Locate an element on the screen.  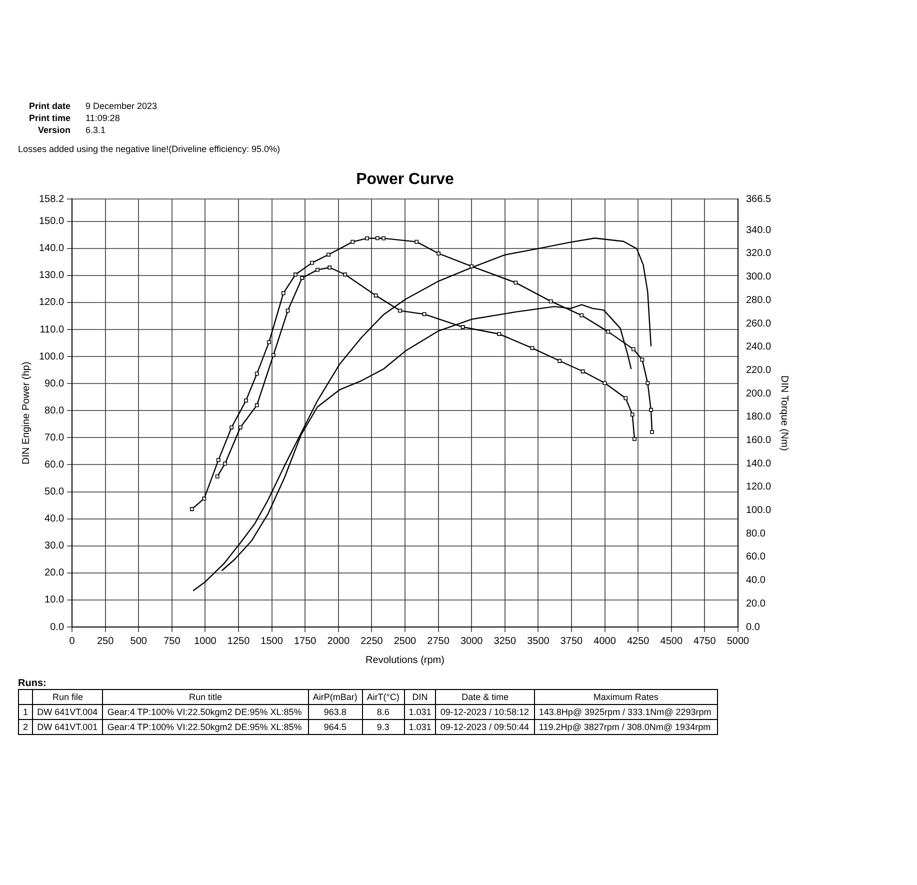
x-tick-label: 3750 is located at coordinates (572, 641).